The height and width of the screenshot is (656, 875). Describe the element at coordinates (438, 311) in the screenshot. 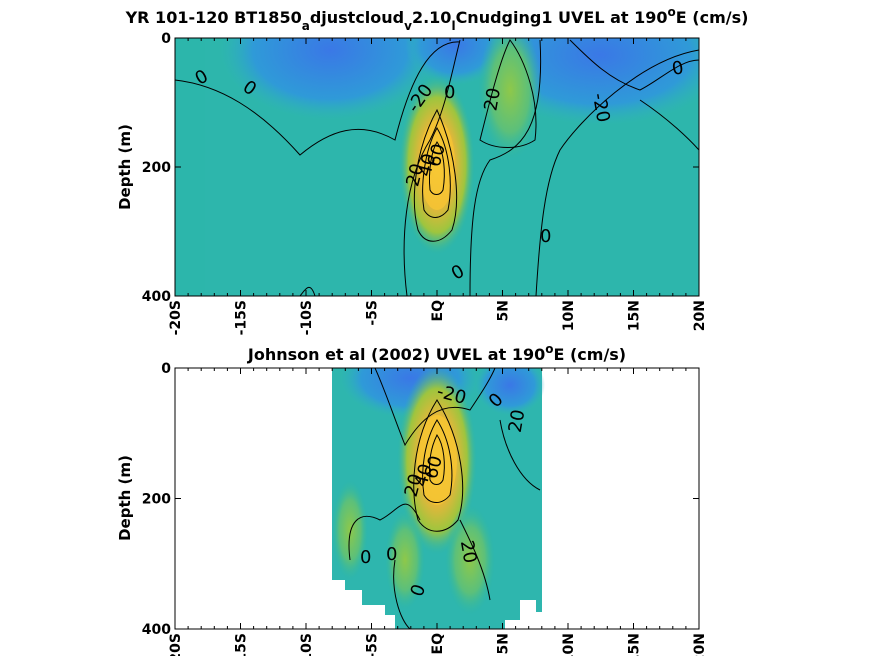

I see `panel-1-x-tick-label: EQ` at that location.